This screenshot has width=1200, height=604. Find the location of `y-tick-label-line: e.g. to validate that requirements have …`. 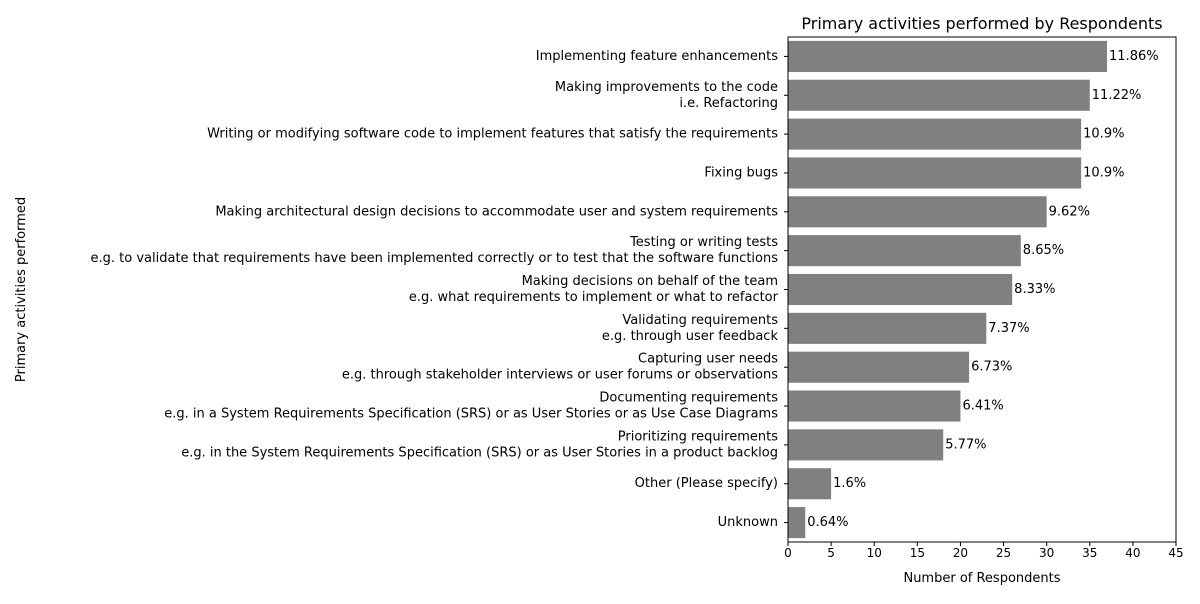

y-tick-label-line: e.g. to validate that requirements have … is located at coordinates (435, 258).